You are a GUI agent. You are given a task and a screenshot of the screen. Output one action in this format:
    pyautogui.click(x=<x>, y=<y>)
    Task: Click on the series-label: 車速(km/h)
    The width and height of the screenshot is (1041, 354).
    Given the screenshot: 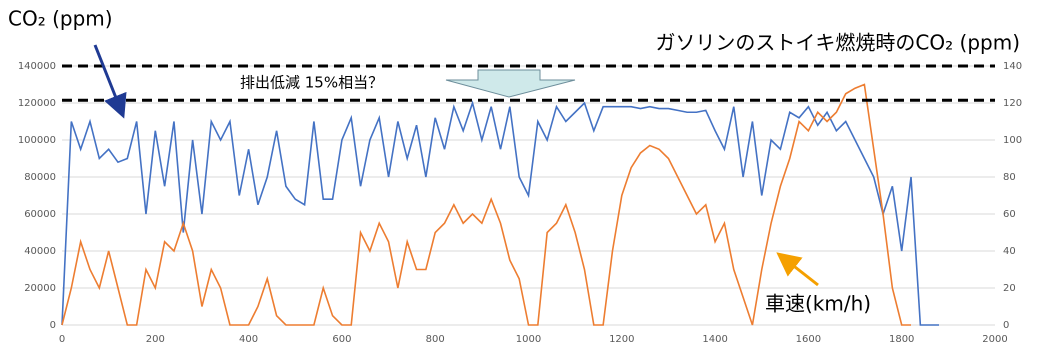 What is the action you would take?
    pyautogui.click(x=818, y=304)
    